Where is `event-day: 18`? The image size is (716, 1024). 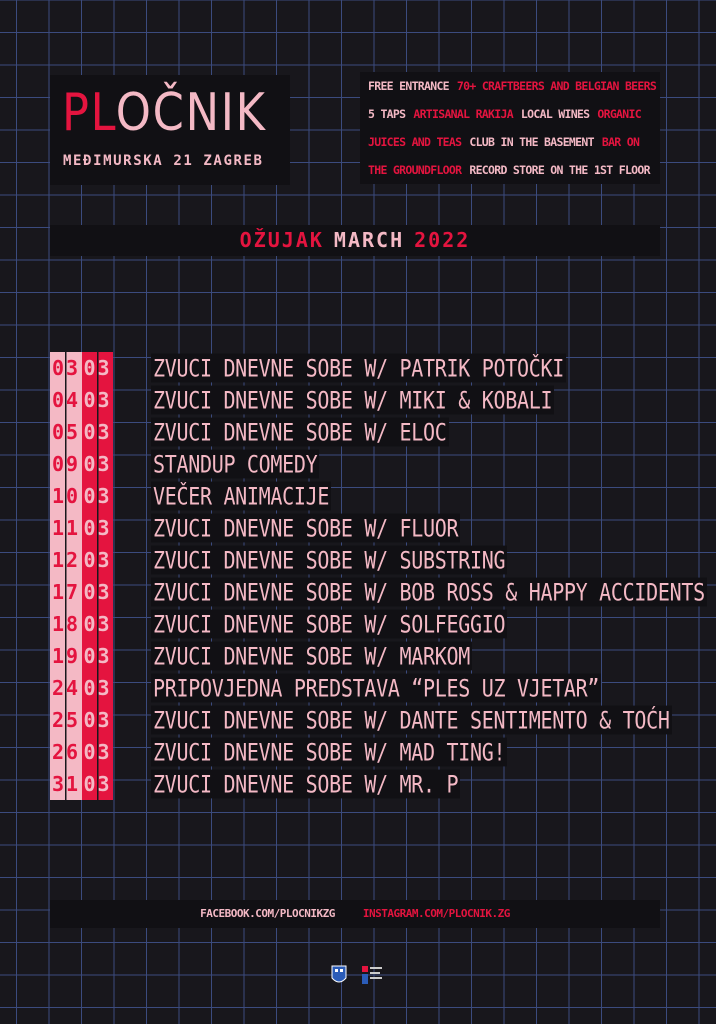
event-day: 18 is located at coordinates (66, 624).